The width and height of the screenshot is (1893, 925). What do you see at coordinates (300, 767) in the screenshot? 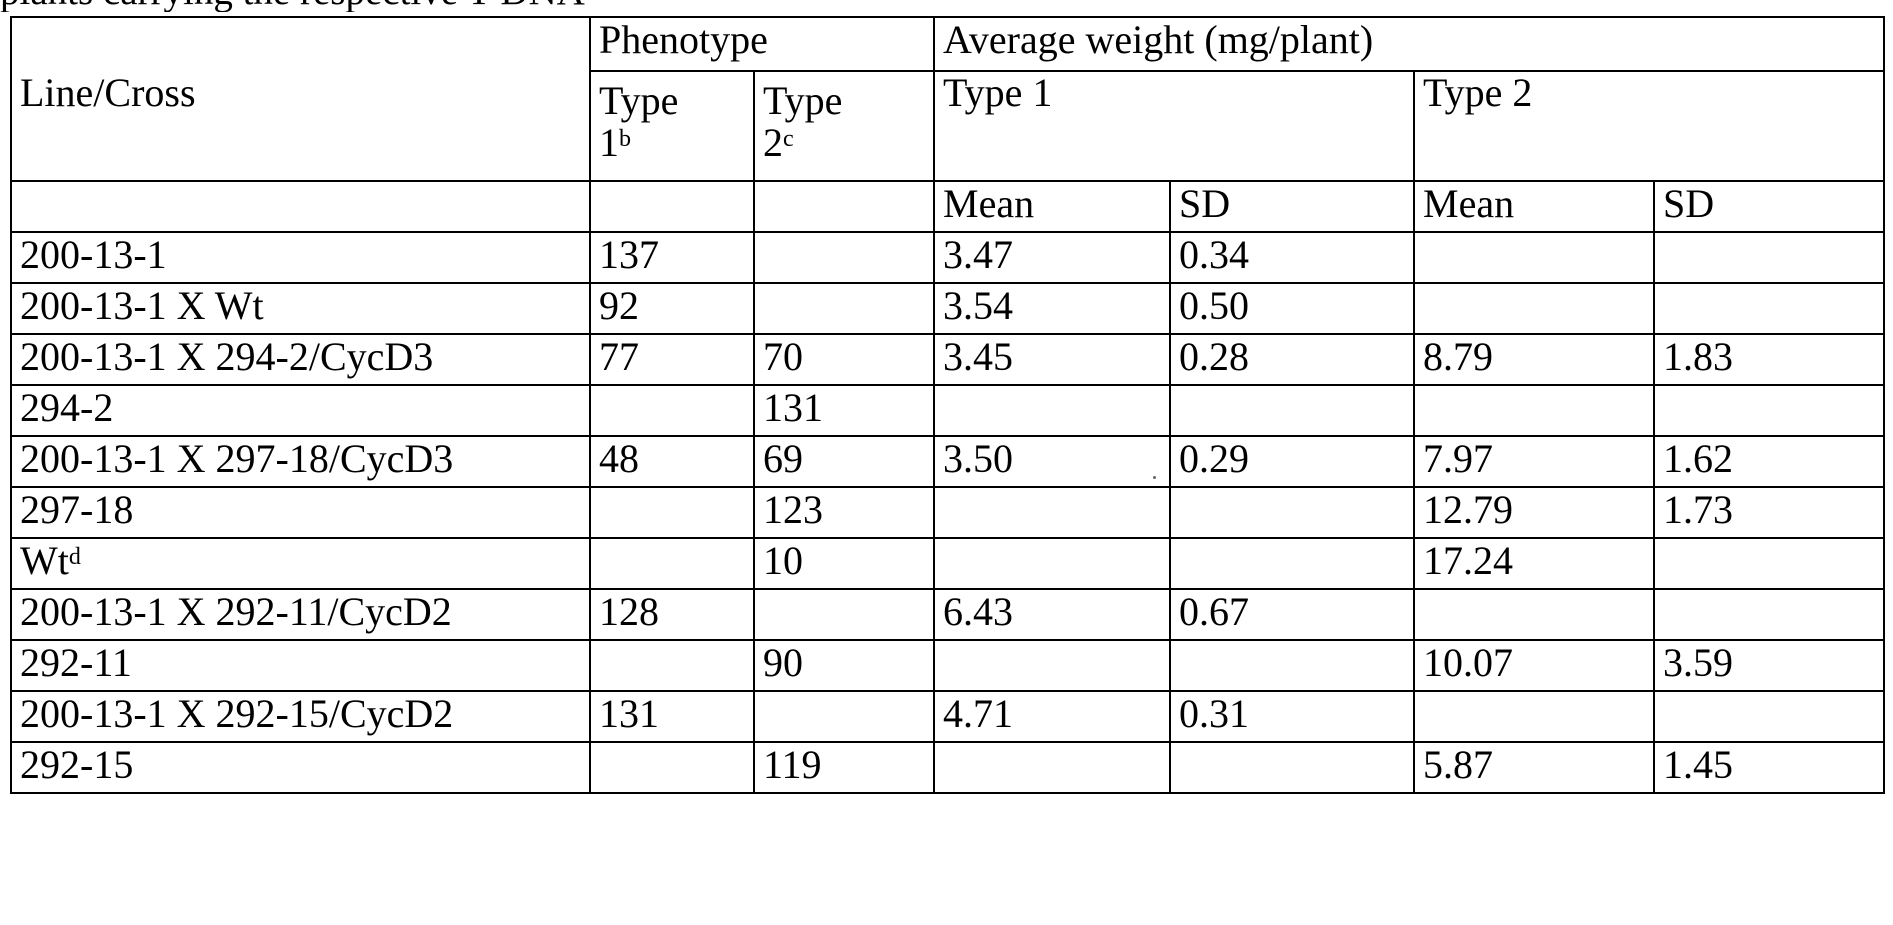
I see `cell-line-cross: 292-15` at bounding box center [300, 767].